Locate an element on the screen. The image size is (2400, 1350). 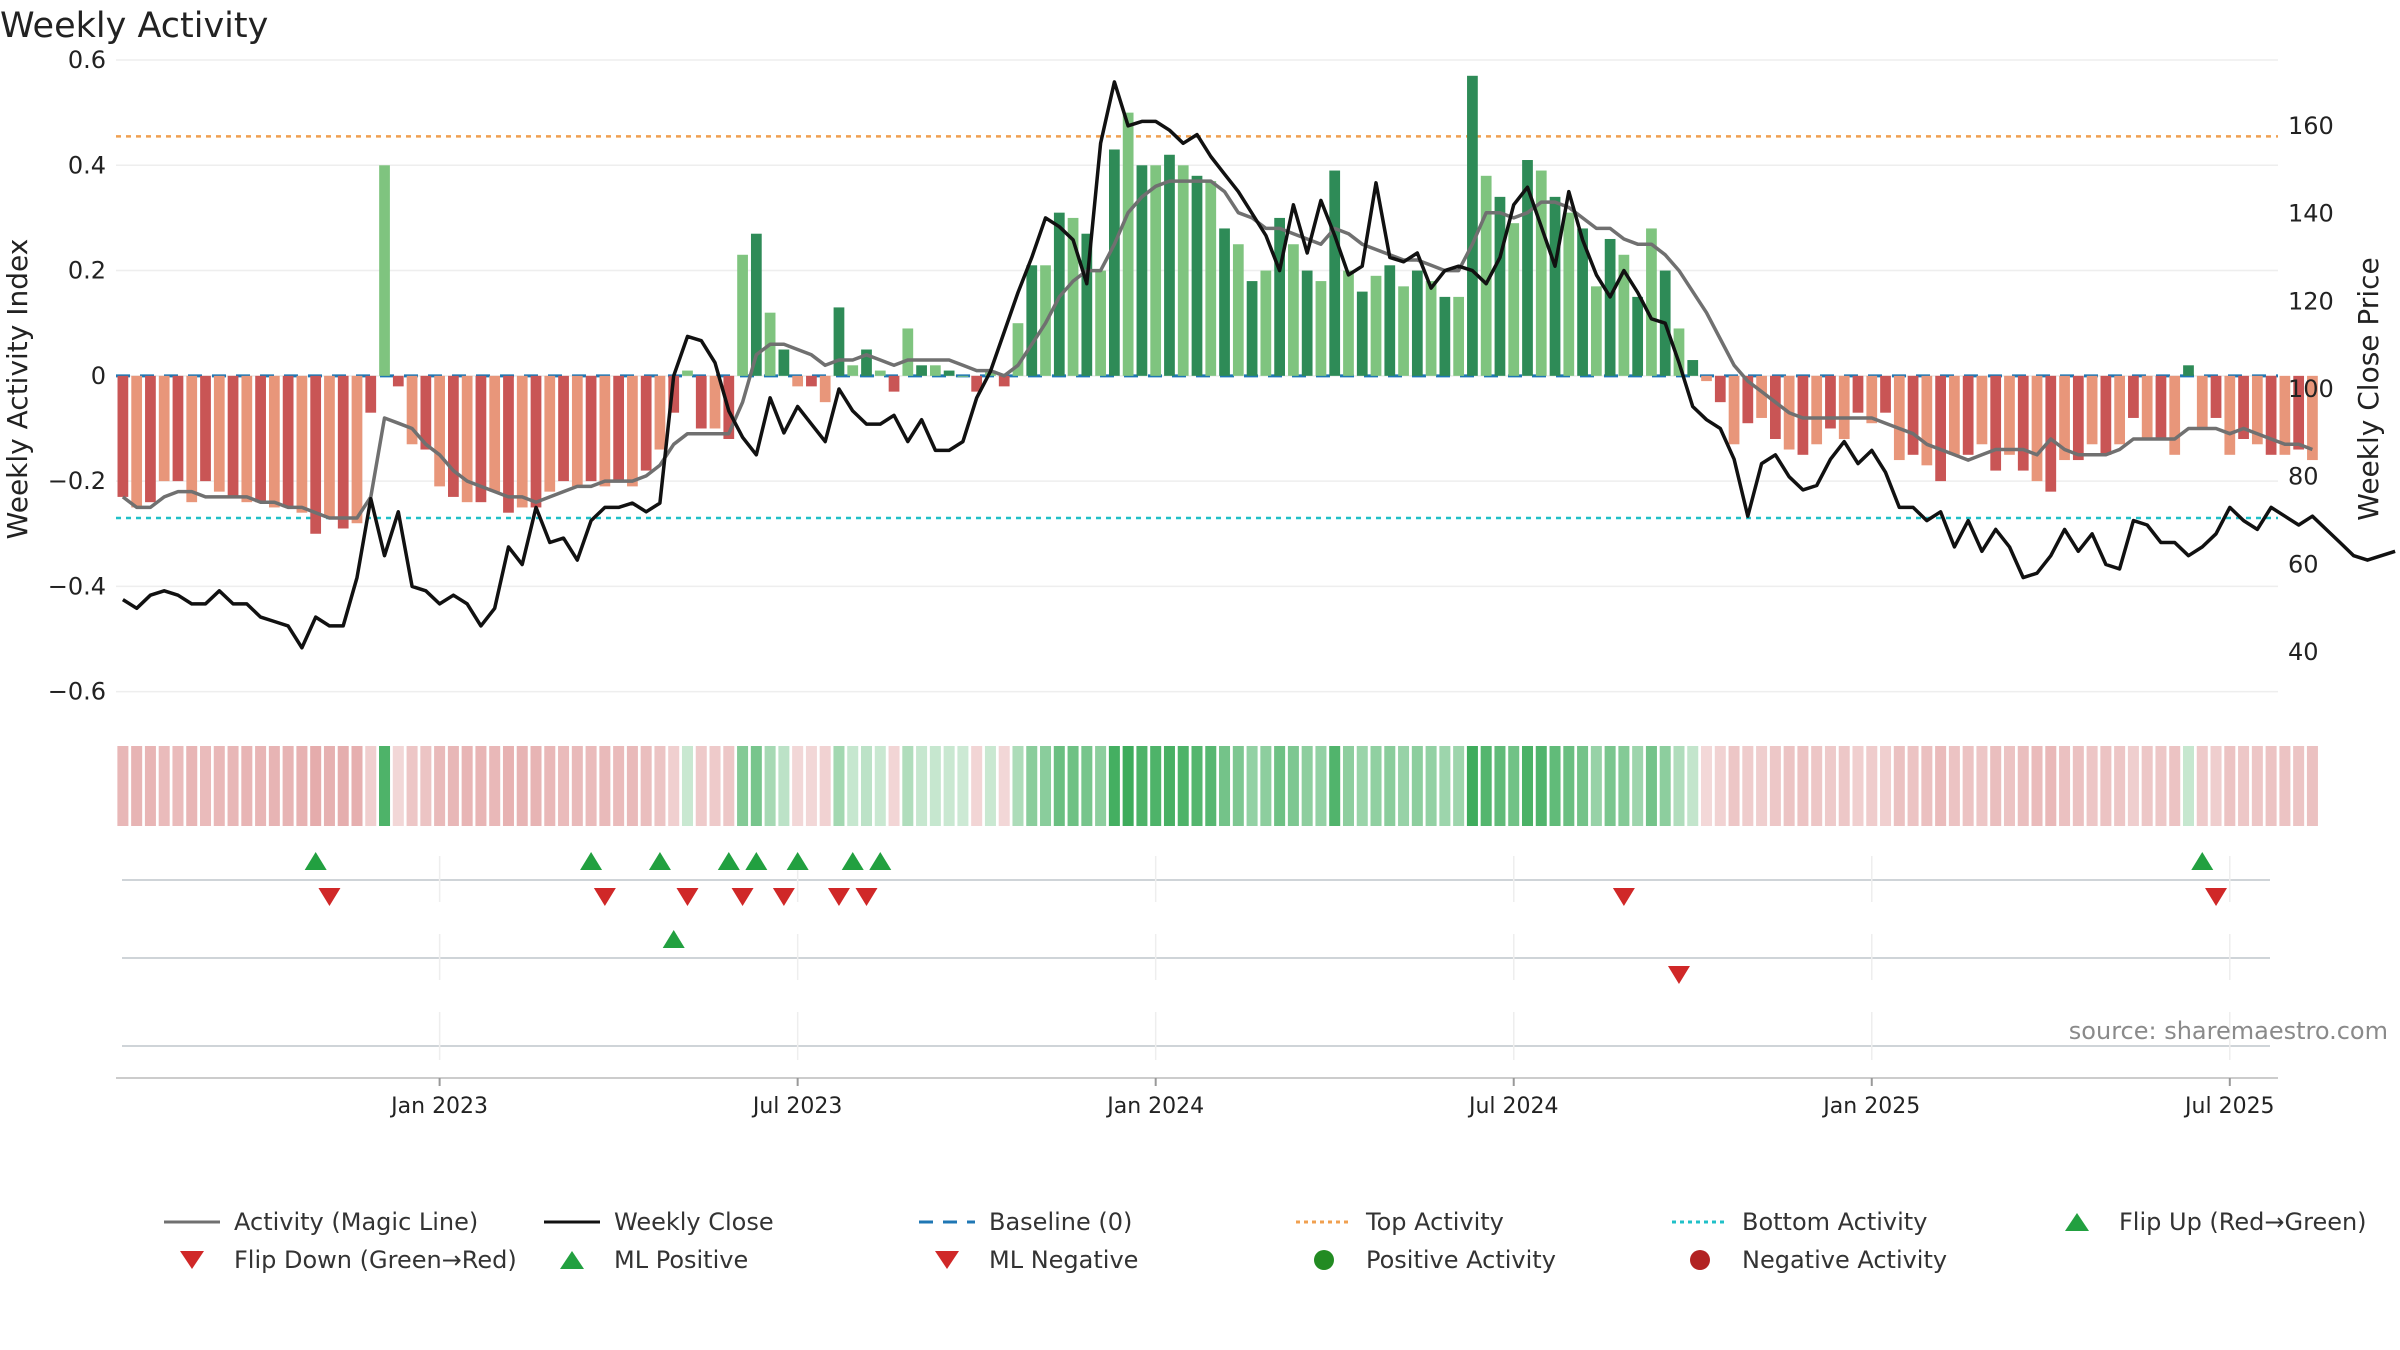
x-tick-label: Jul 2024 is located at coordinates (1513, 1106).